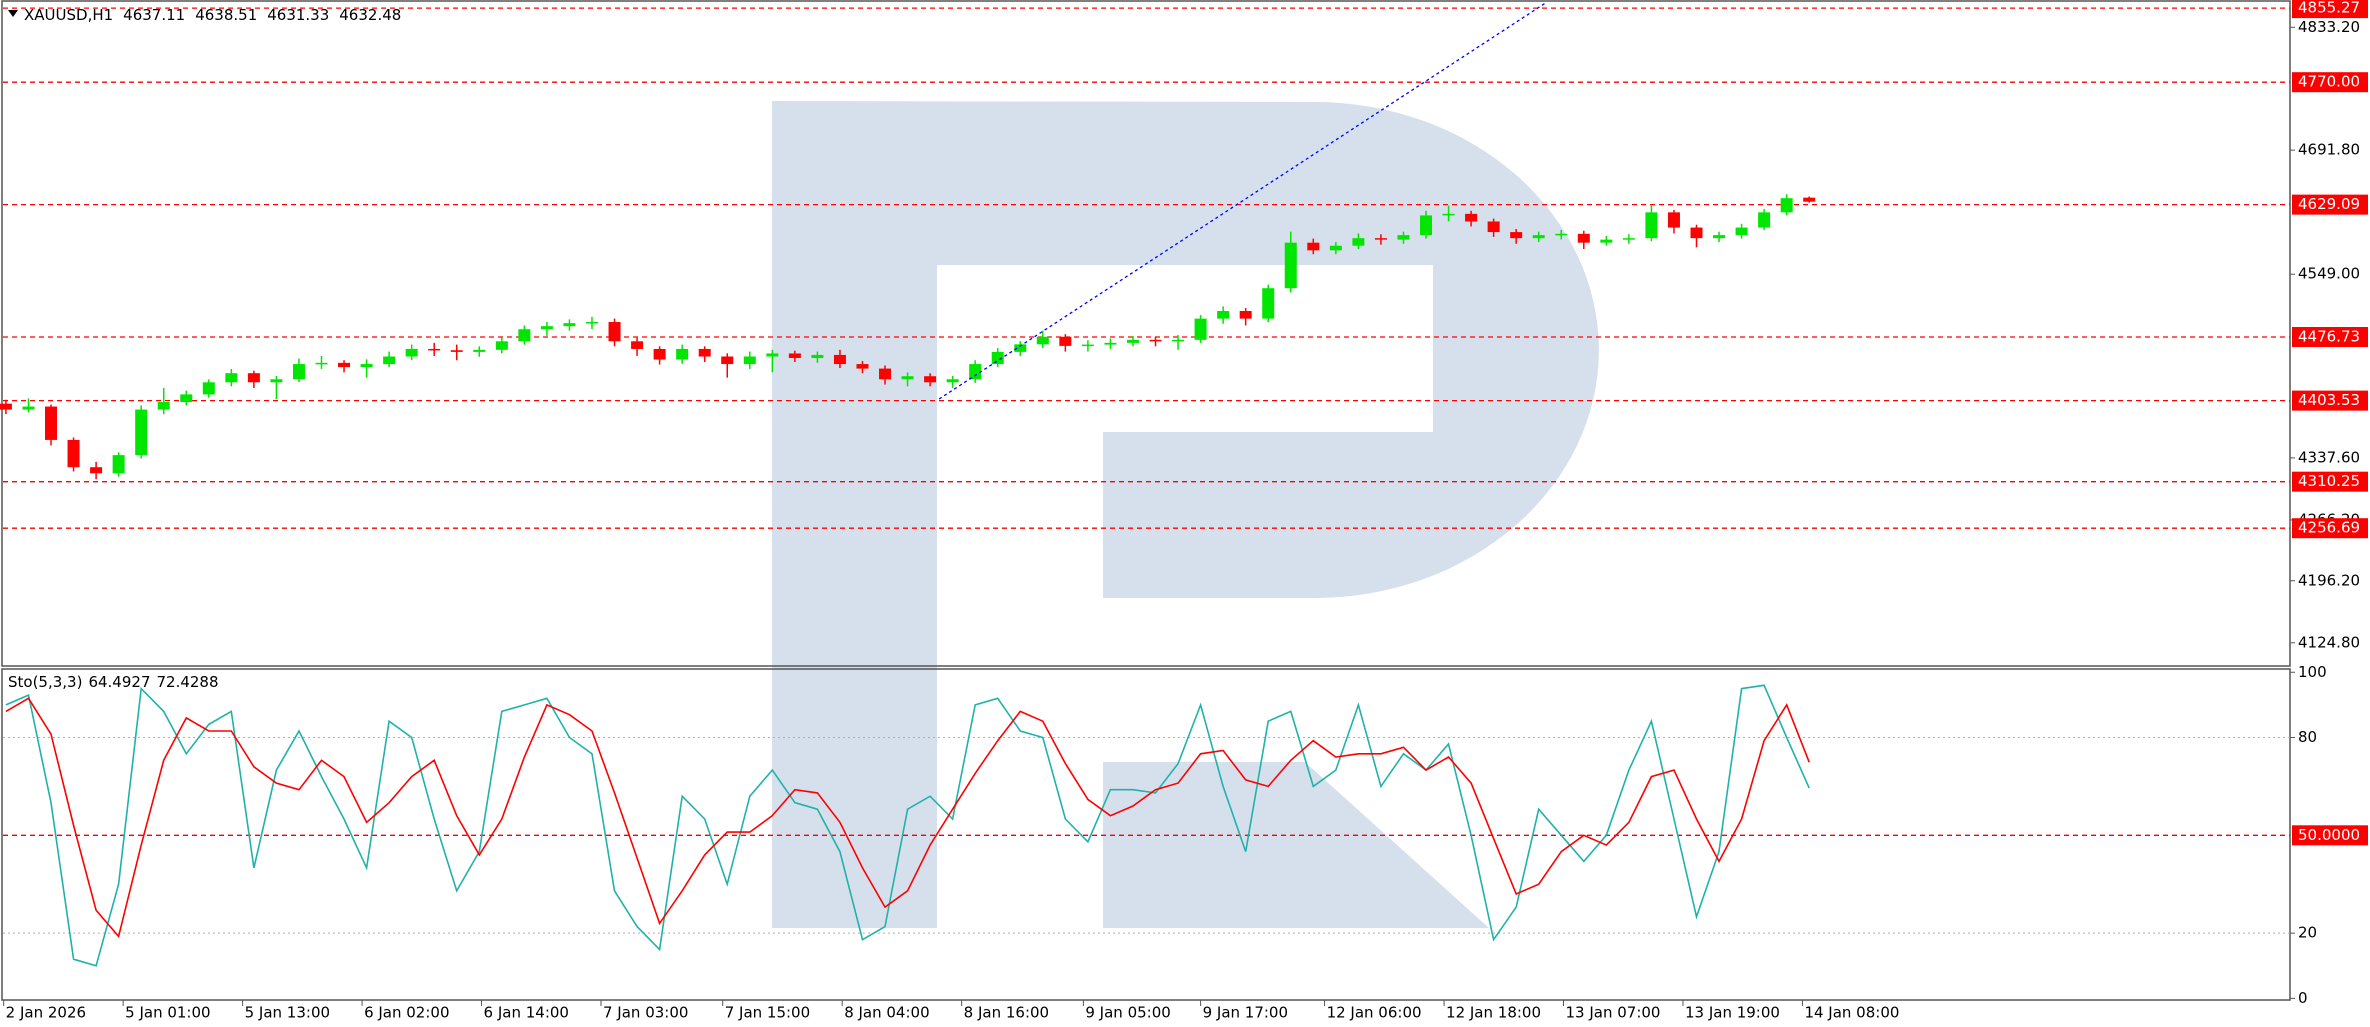  I want to click on x-tick-label: 5 Jan 01:00, so click(167, 1013).